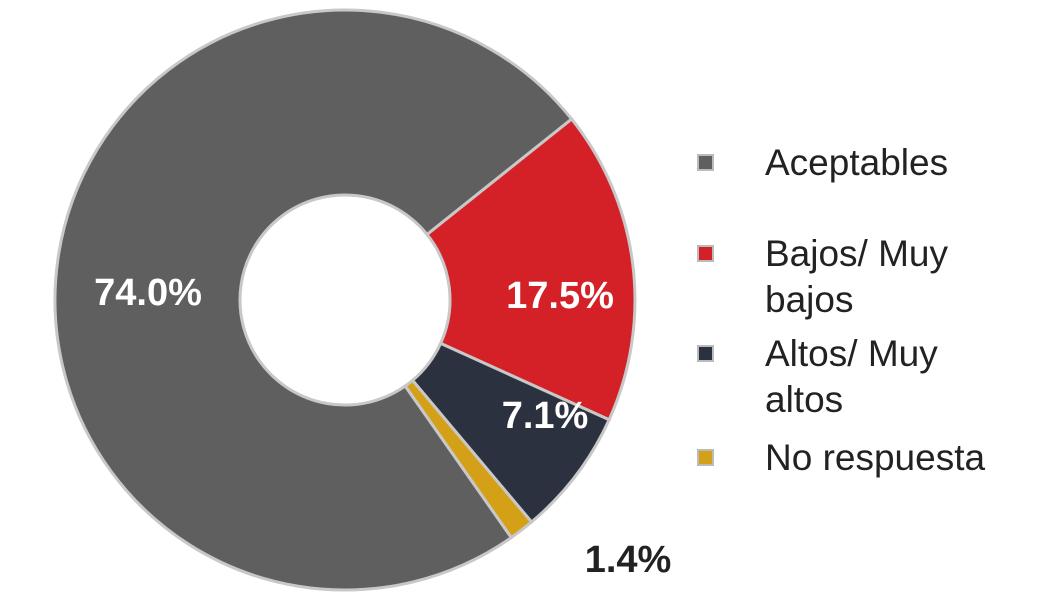 Image resolution: width=1061 pixels, height=611 pixels. I want to click on data-label: 17.5%, so click(560, 296).